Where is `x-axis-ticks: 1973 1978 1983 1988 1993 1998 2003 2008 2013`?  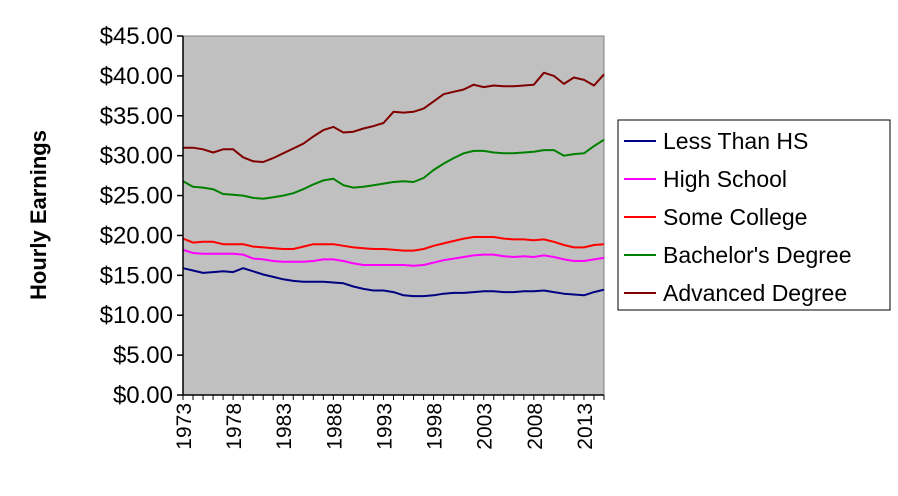
x-axis-ticks: 1973 1978 1983 1988 1993 1998 2003 2008 2013 is located at coordinates (389, 422).